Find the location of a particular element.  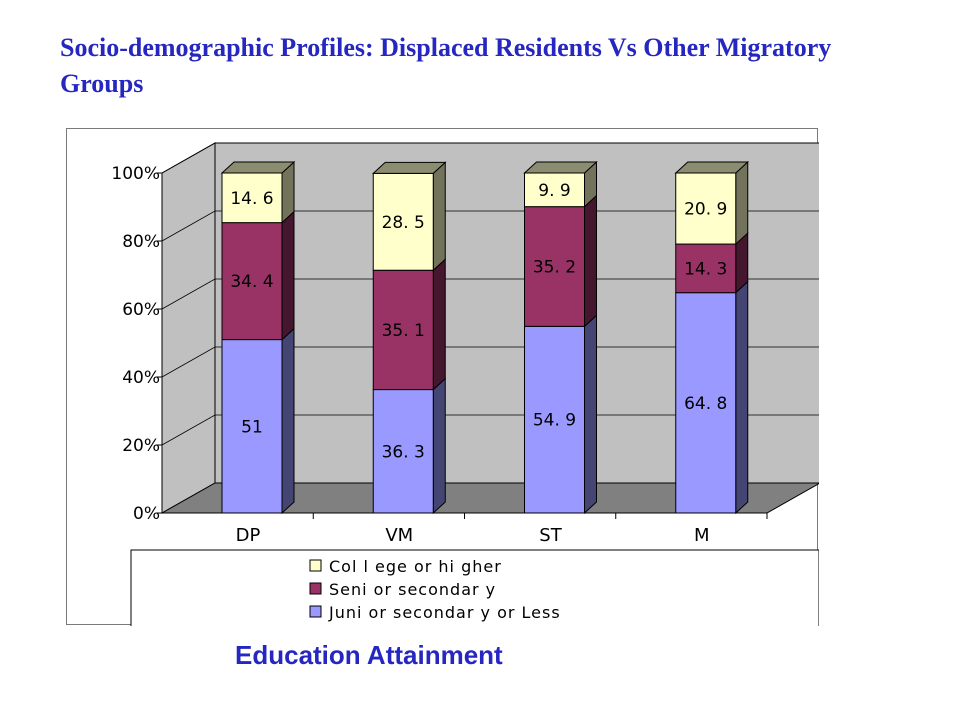

legend-box is located at coordinates (474, 587).